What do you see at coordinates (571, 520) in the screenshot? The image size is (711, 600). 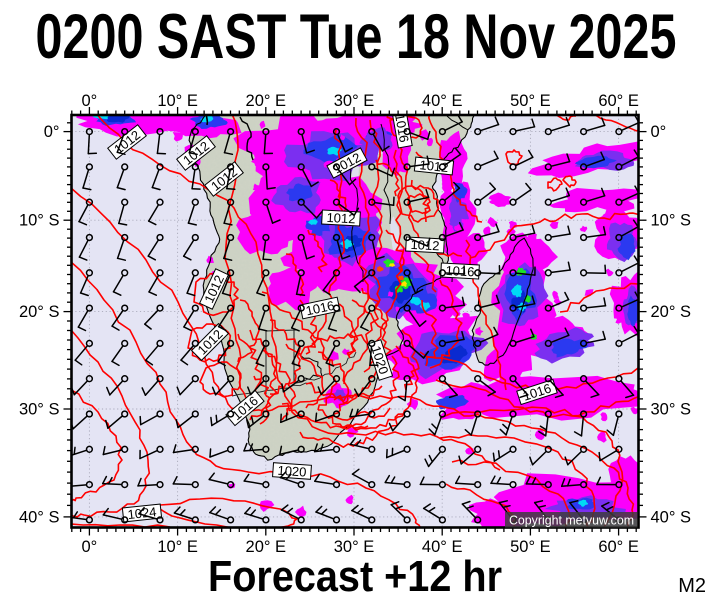 I see `svg-text: Copyright metvuw.com` at bounding box center [571, 520].